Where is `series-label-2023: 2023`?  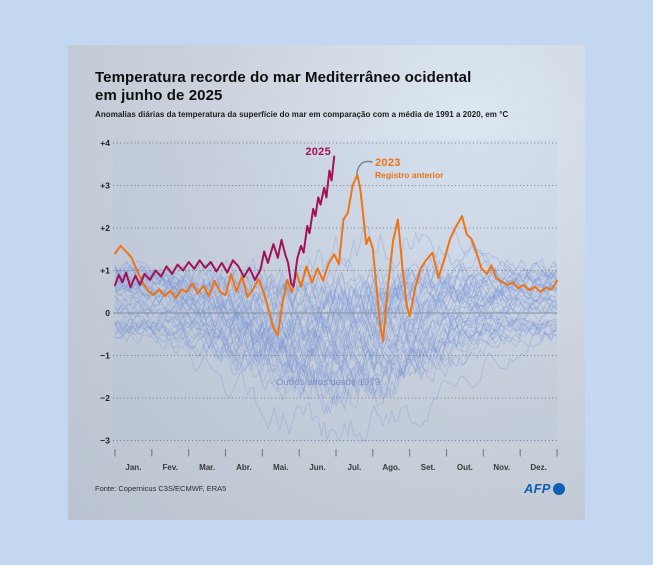
series-label-2023: 2023 is located at coordinates (388, 163).